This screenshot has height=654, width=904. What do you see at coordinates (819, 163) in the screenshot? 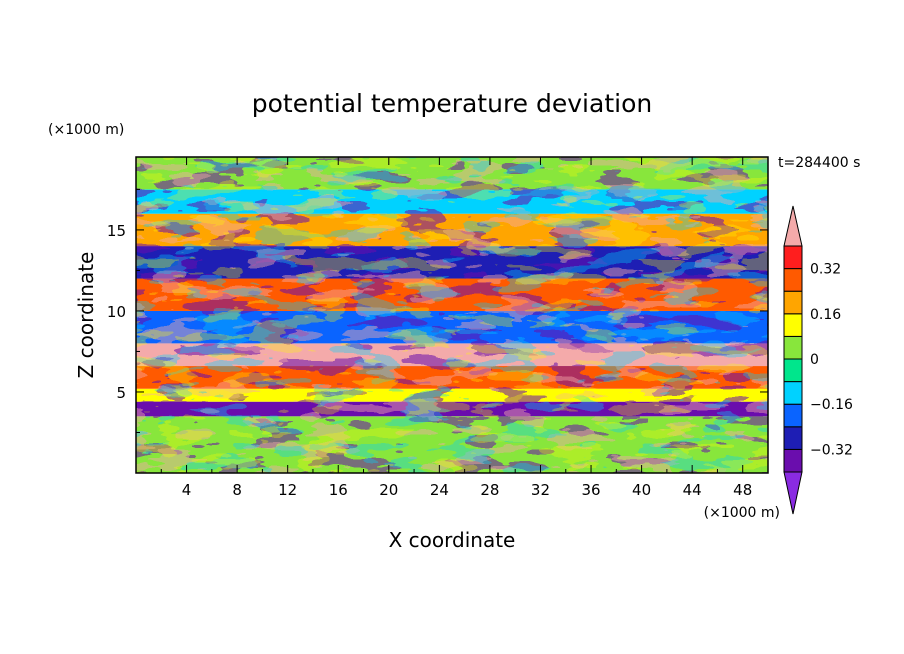
I see `time-label: t=284400 s` at bounding box center [819, 163].